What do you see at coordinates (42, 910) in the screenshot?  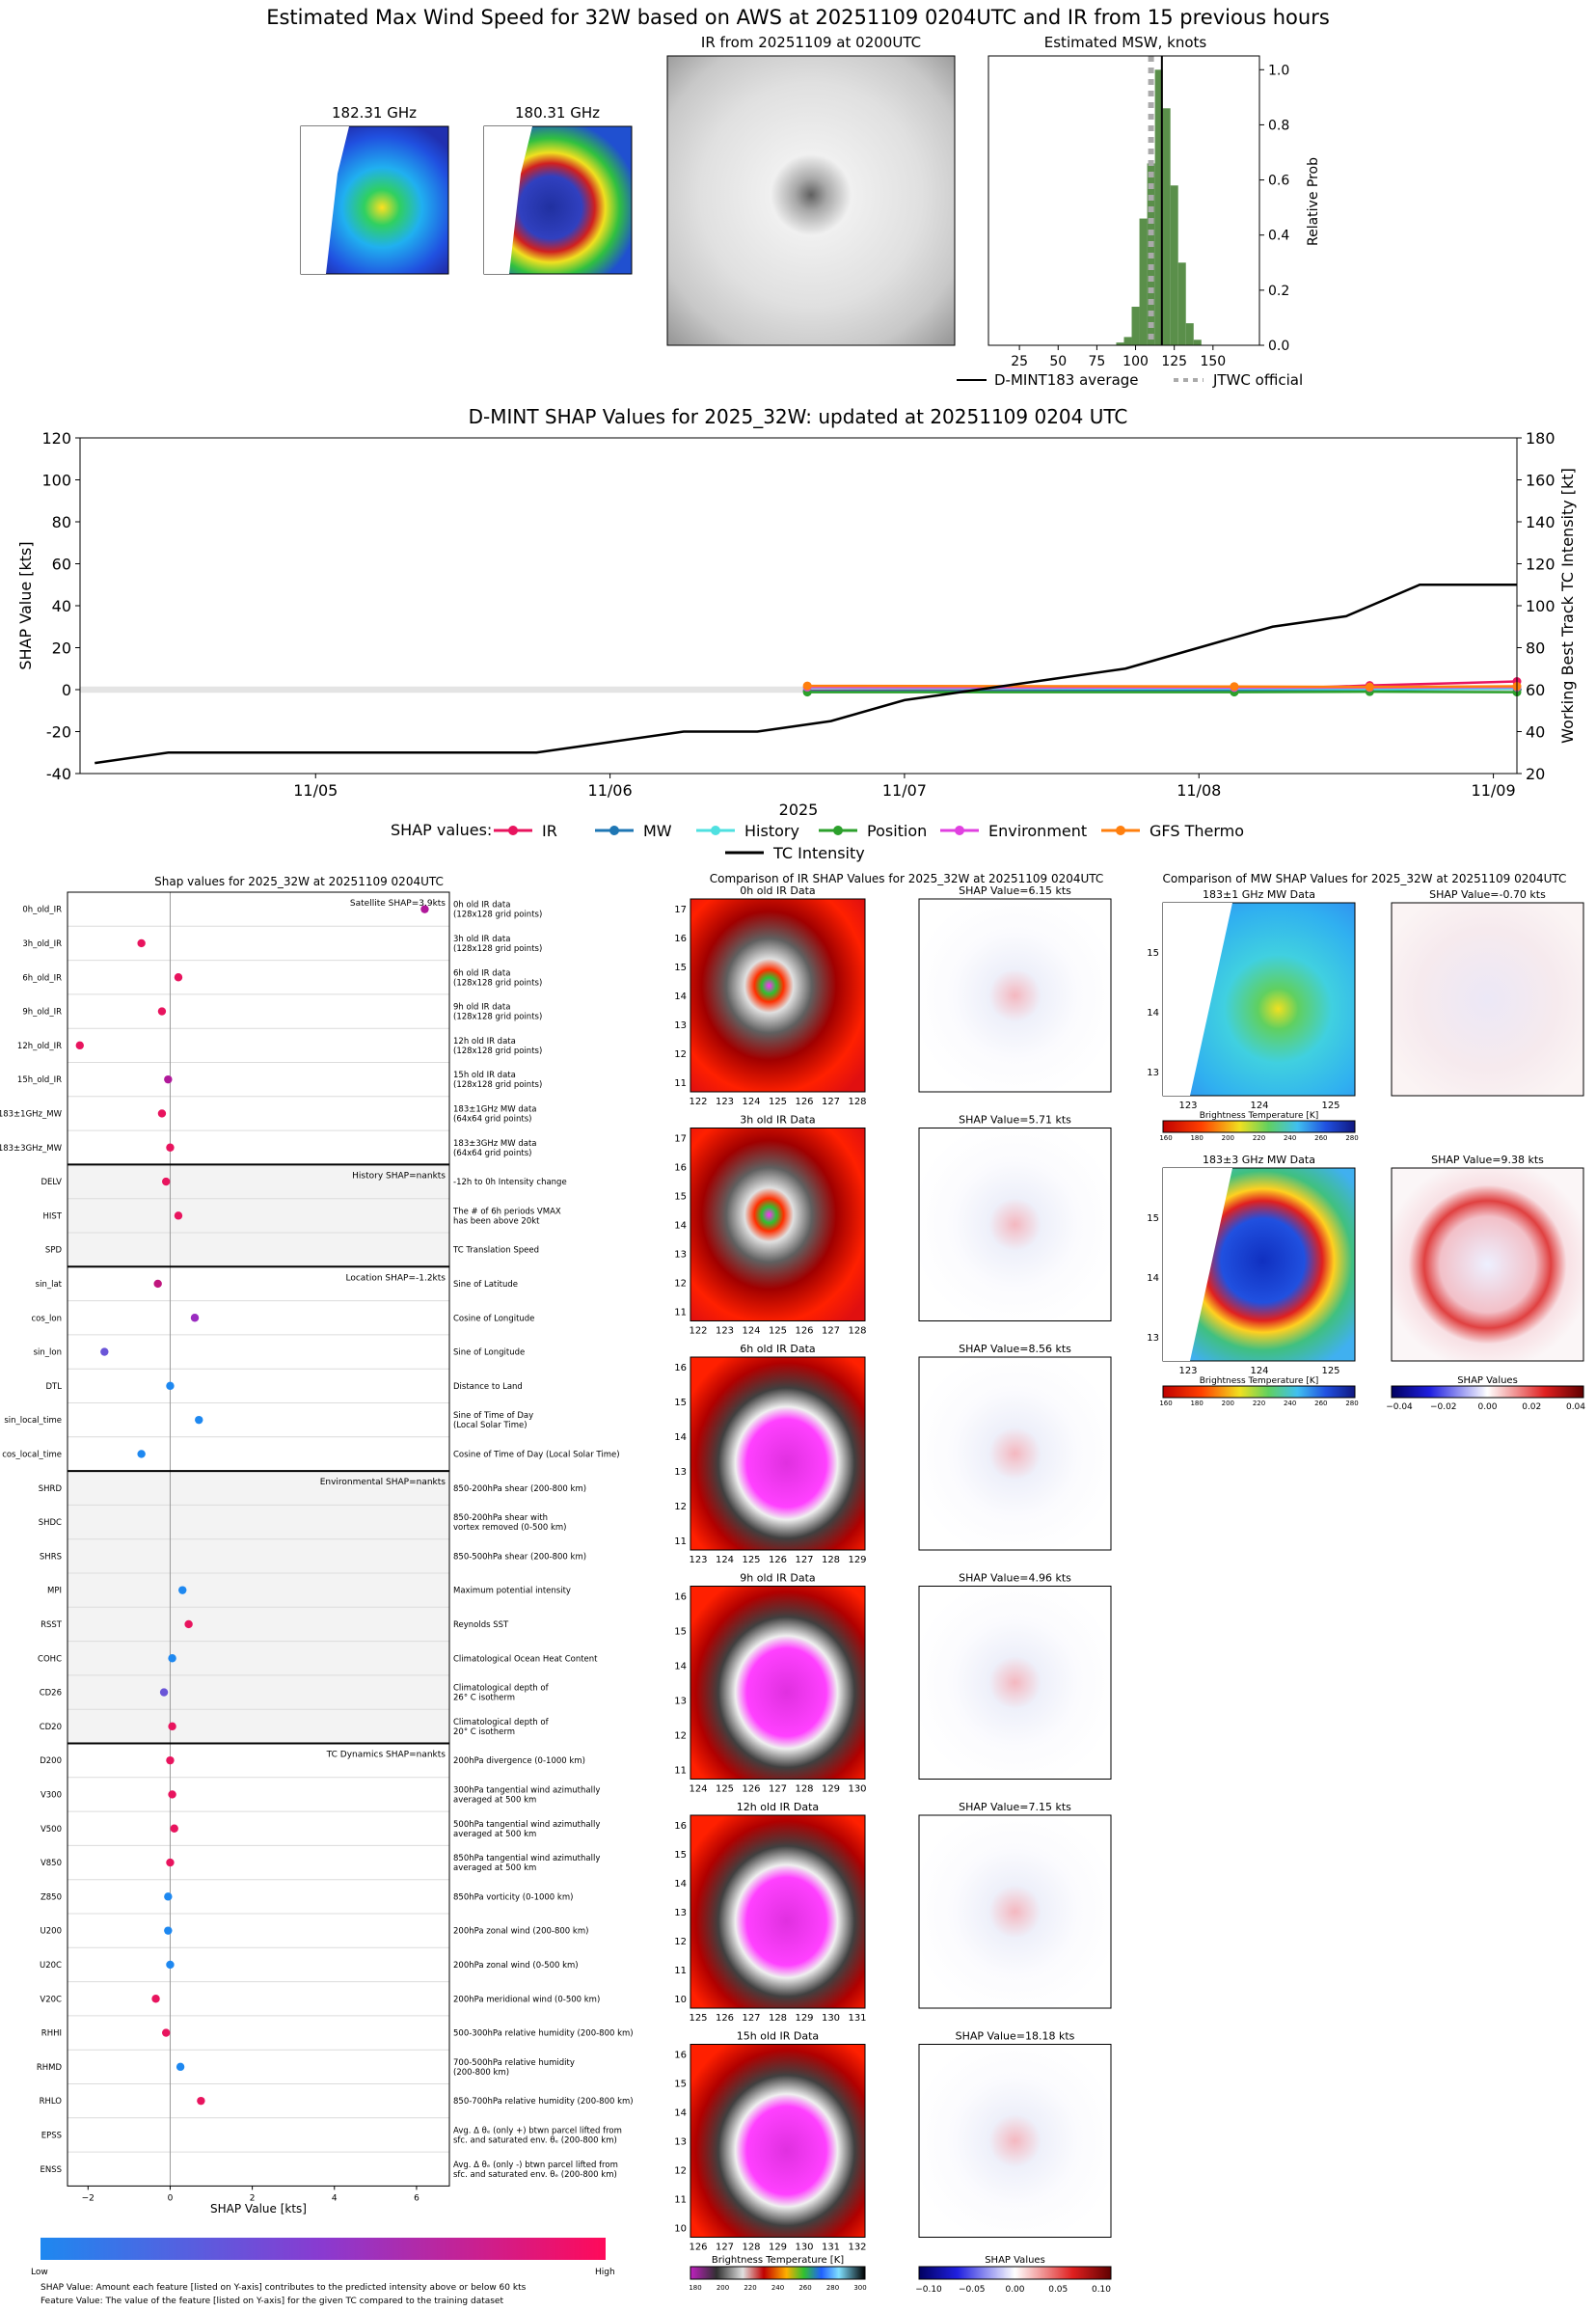 I see `feature-name: 0h_old_IR` at bounding box center [42, 910].